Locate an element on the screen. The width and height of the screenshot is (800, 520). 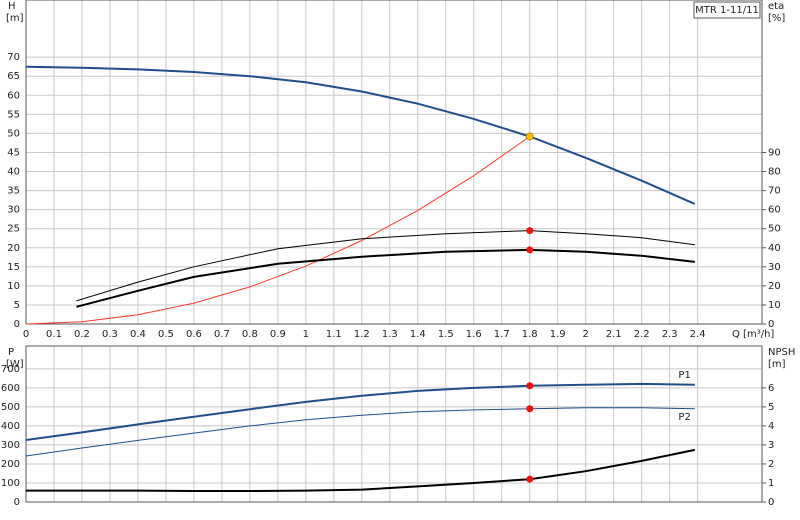
y2-tick-label: 40 is located at coordinates (774, 248).